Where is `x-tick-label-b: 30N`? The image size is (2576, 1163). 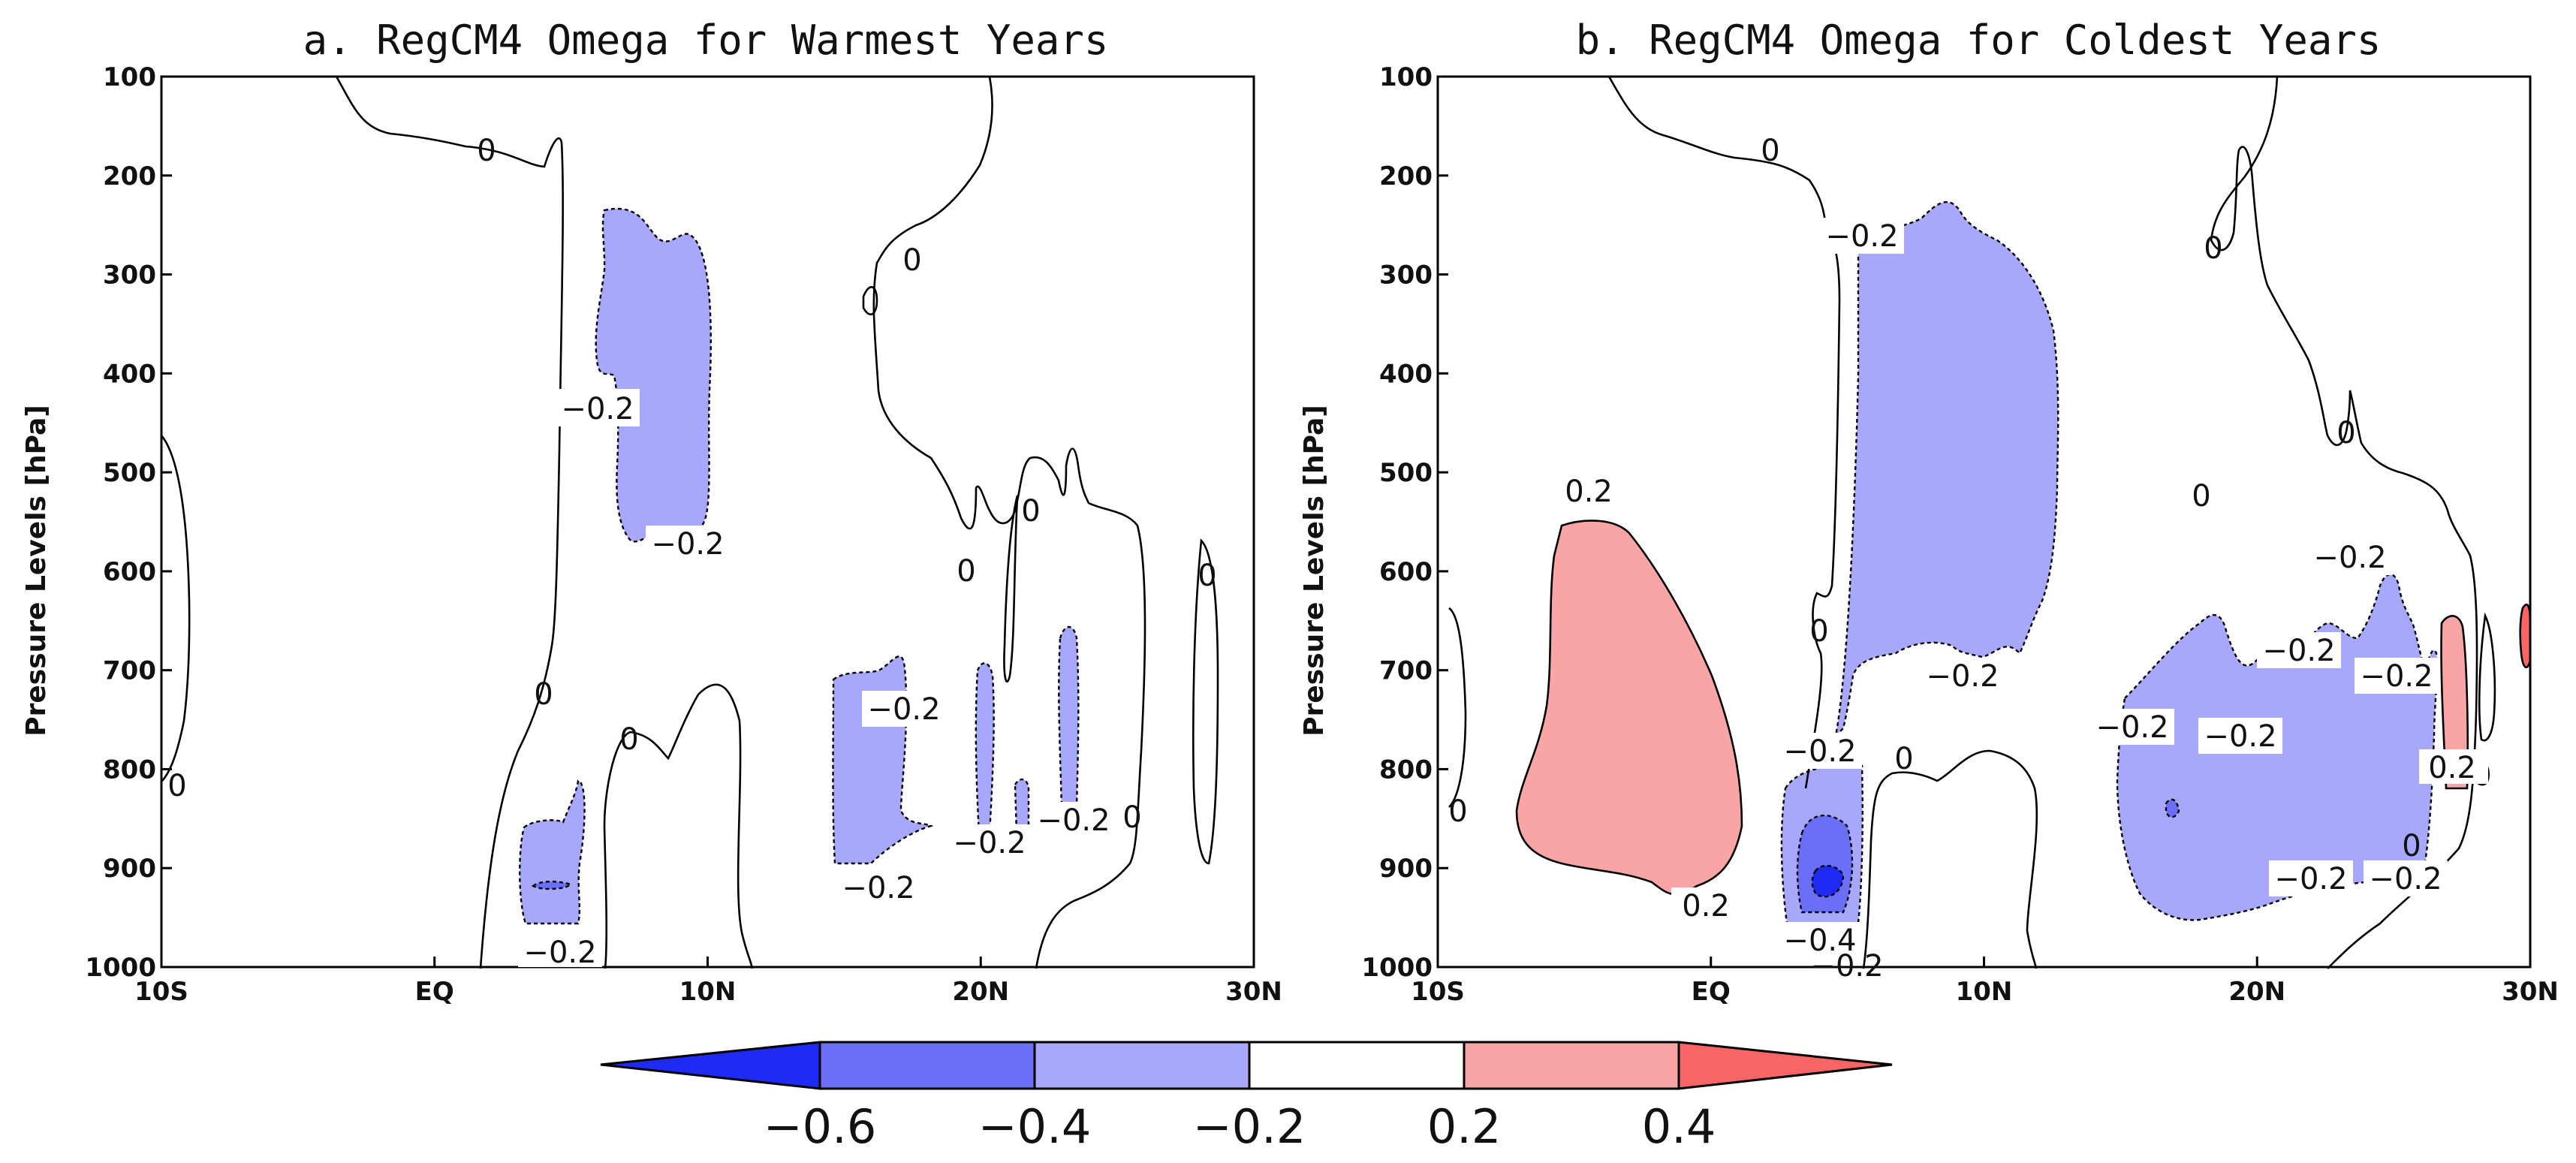
x-tick-label-b: 30N is located at coordinates (2530, 992).